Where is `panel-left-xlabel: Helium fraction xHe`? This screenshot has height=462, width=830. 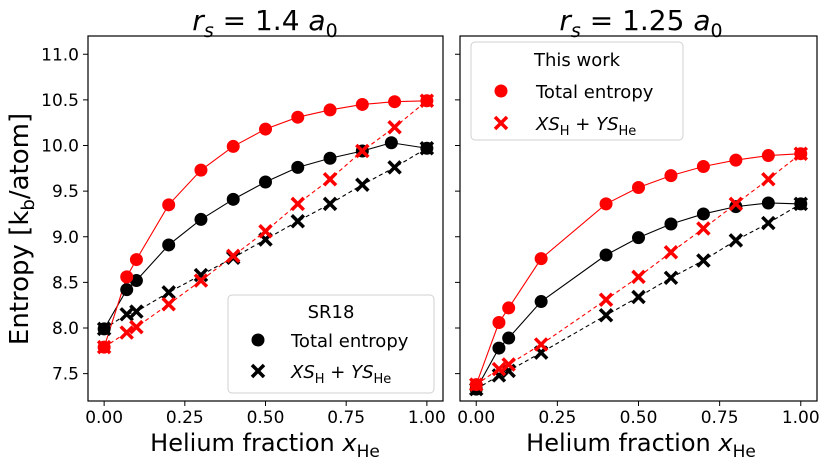
panel-left-xlabel: Helium fraction xHe is located at coordinates (265, 445).